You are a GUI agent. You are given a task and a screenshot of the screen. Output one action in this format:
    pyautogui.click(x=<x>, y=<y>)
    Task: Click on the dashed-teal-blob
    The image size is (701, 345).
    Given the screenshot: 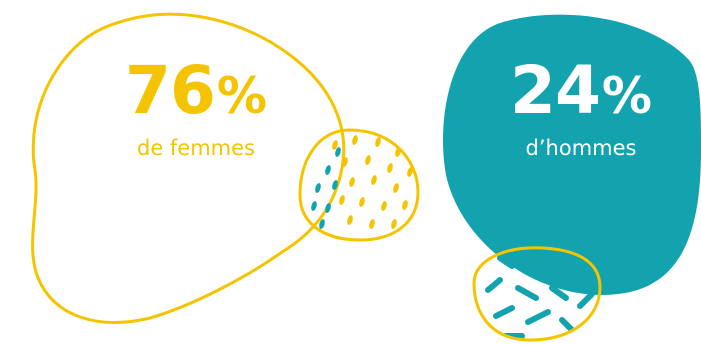 What is the action you would take?
    pyautogui.click(x=537, y=294)
    